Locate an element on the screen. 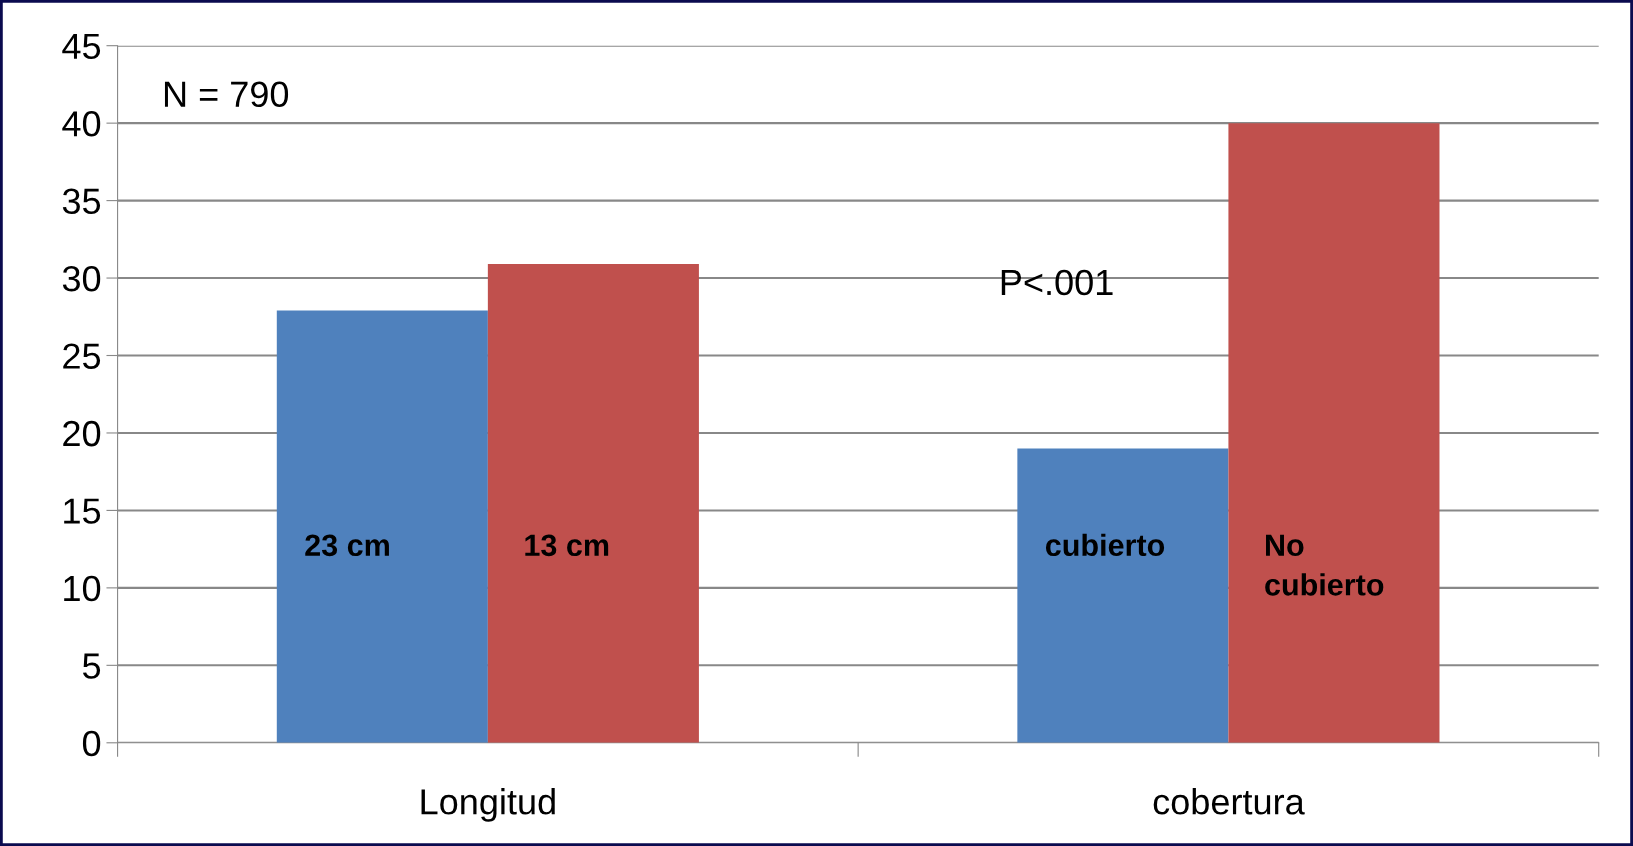 Image resolution: width=1633 pixels, height=846 pixels. annotation: 23 cm is located at coordinates (347, 545).